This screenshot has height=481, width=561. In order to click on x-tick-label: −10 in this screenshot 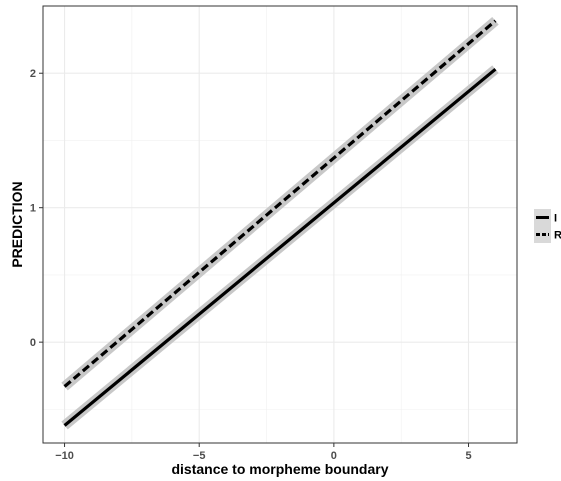, I will do `click(64, 456)`.